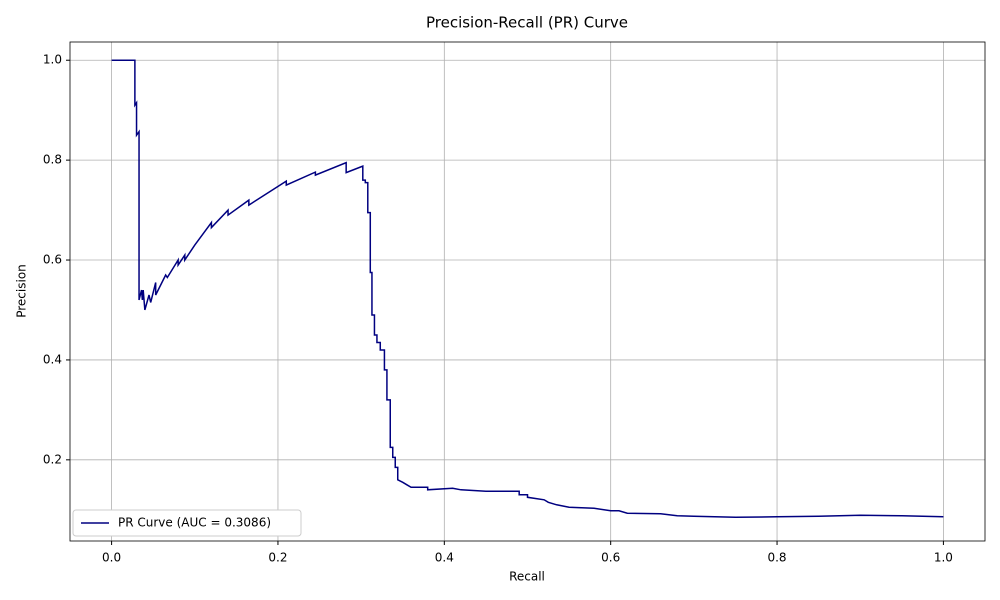 This screenshot has width=1000, height=600. I want to click on legend-box, so click(187, 523).